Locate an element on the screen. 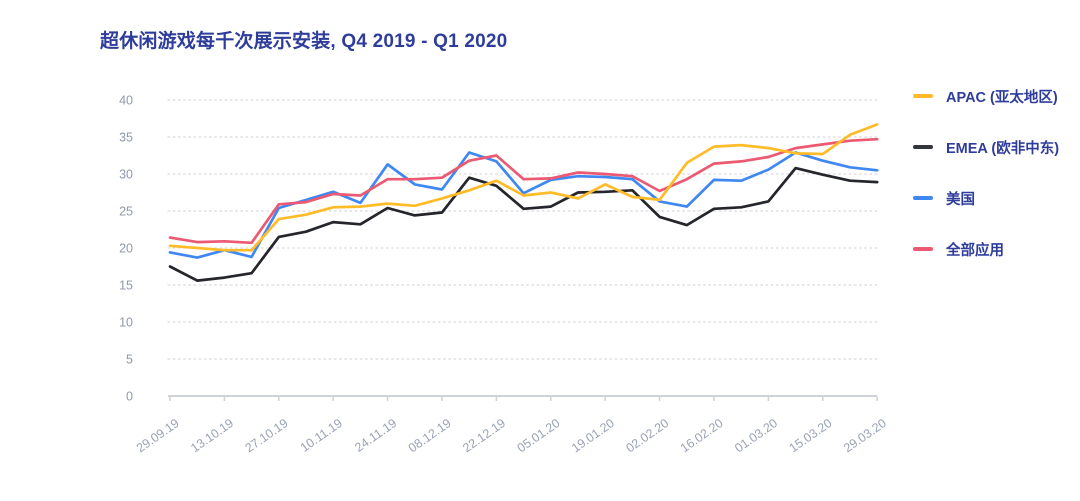 The width and height of the screenshot is (1080, 501). y-axis-tick-label: 10 is located at coordinates (126, 323).